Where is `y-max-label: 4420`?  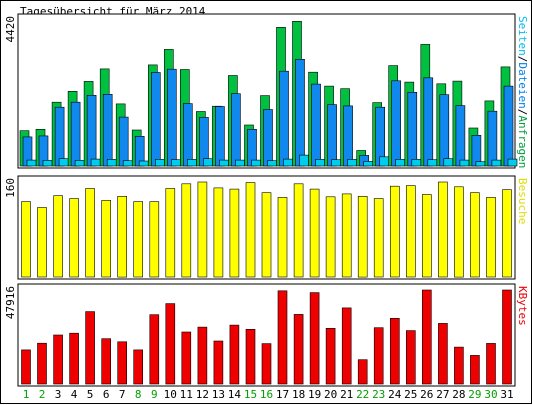
y-max-label: 4420 is located at coordinates (10, 29).